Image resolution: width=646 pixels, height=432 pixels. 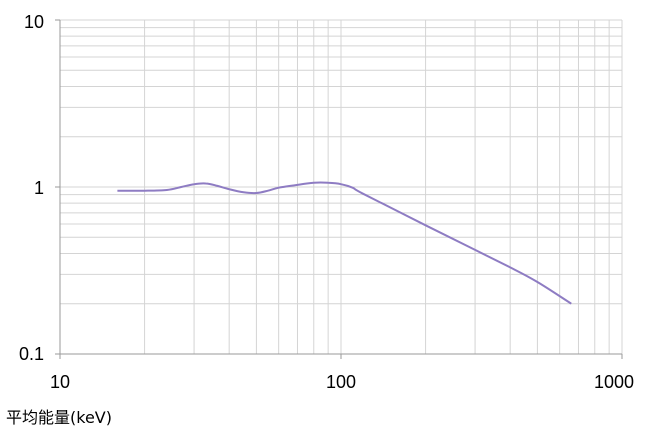 What do you see at coordinates (60, 382) in the screenshot?
I see `x-tick-label-10: 10` at bounding box center [60, 382].